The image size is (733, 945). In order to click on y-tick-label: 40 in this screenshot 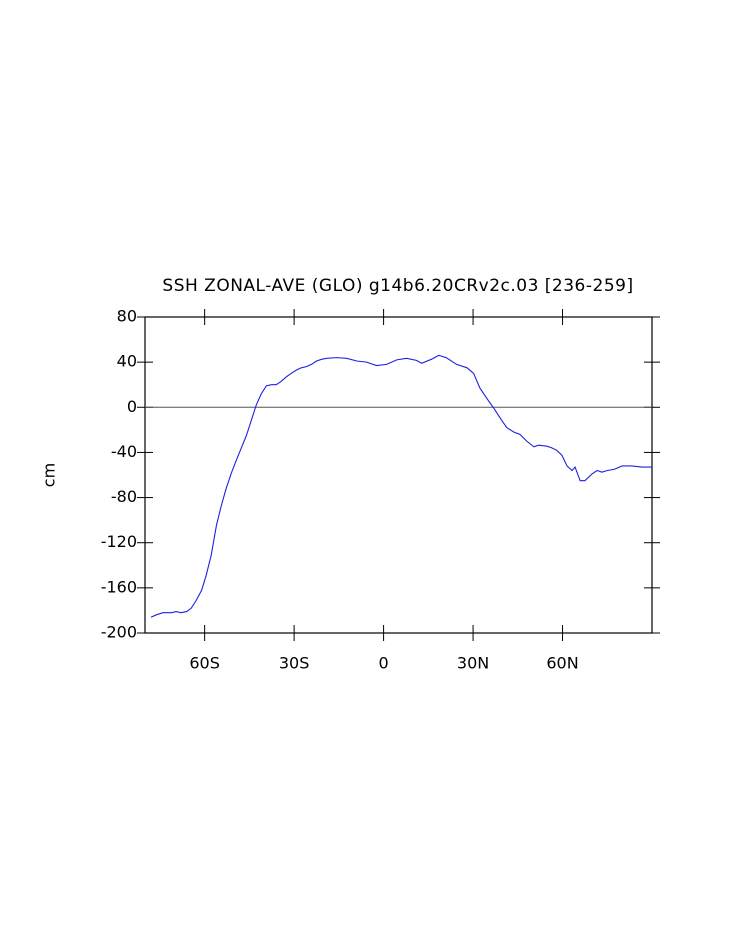, I will do `click(127, 361)`.